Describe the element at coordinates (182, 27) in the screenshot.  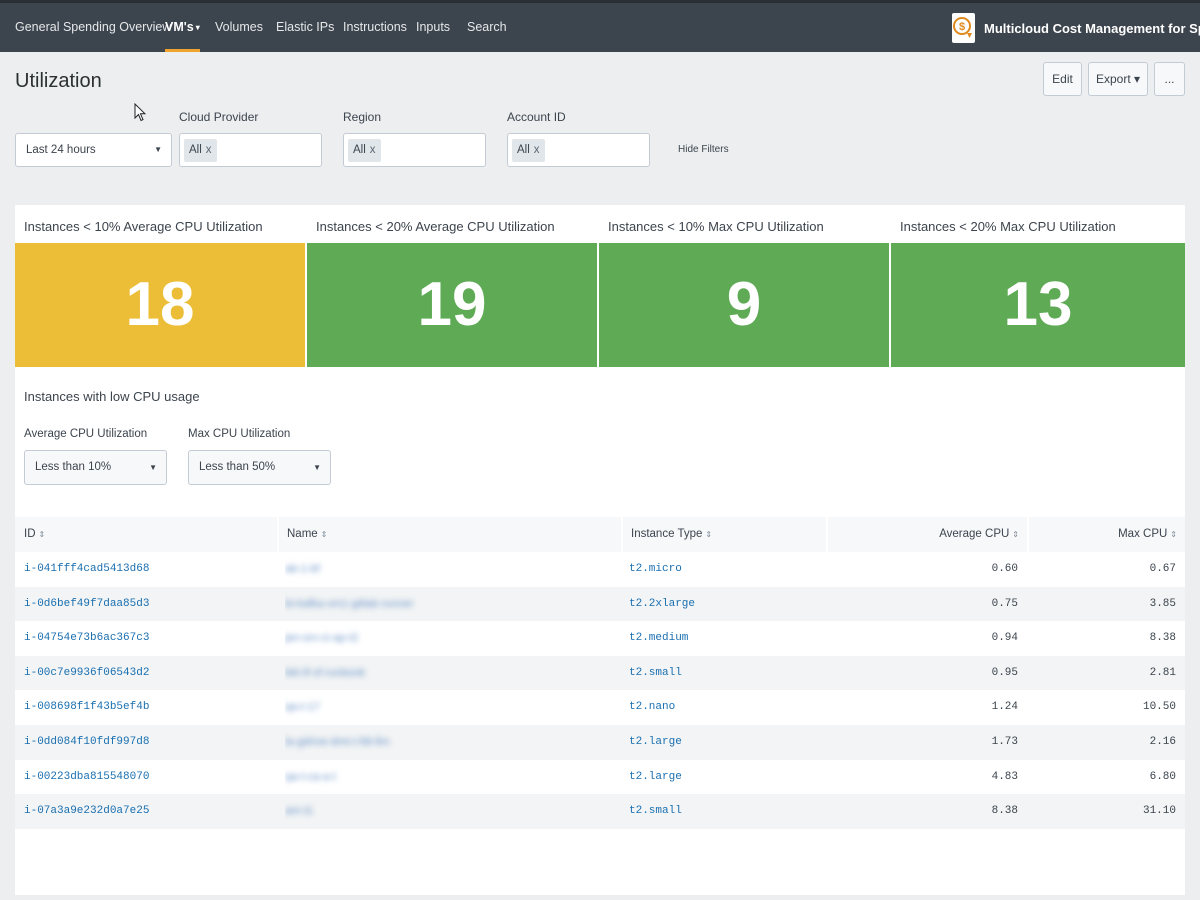
I see `nav-vms: VM's ▾` at that location.